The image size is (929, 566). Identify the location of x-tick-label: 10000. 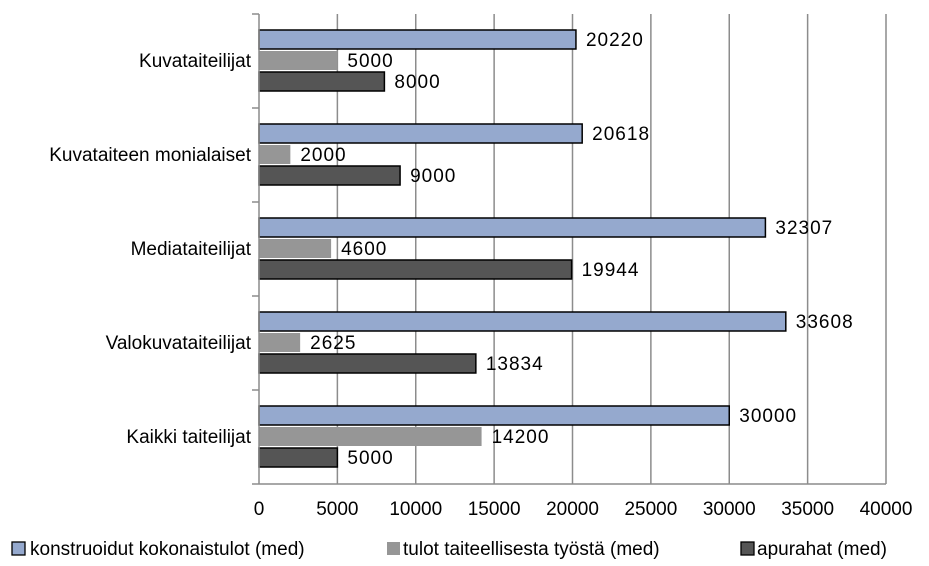
(415, 509).